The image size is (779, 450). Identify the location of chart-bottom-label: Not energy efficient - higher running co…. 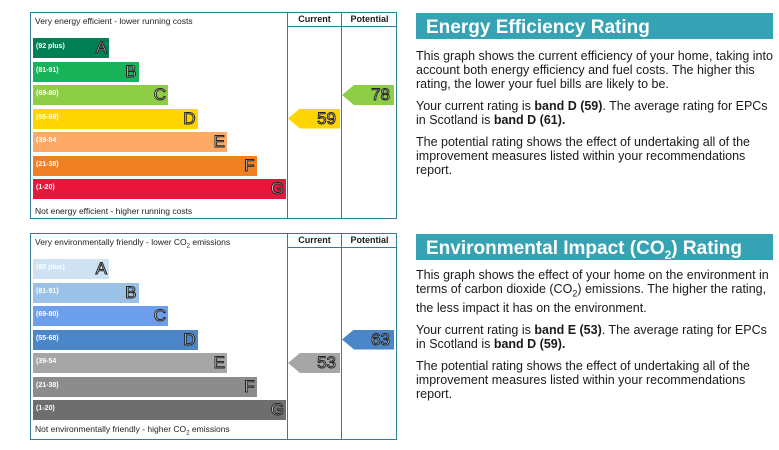
(114, 211).